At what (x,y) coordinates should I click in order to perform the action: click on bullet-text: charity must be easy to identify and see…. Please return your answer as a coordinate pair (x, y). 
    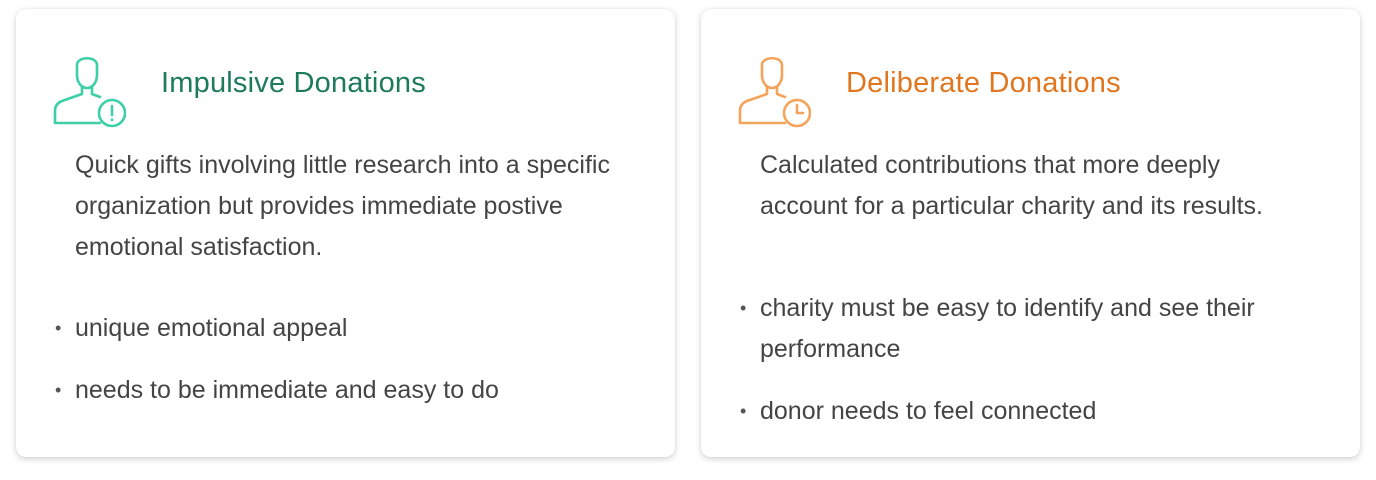
    Looking at the image, I should click on (1007, 328).